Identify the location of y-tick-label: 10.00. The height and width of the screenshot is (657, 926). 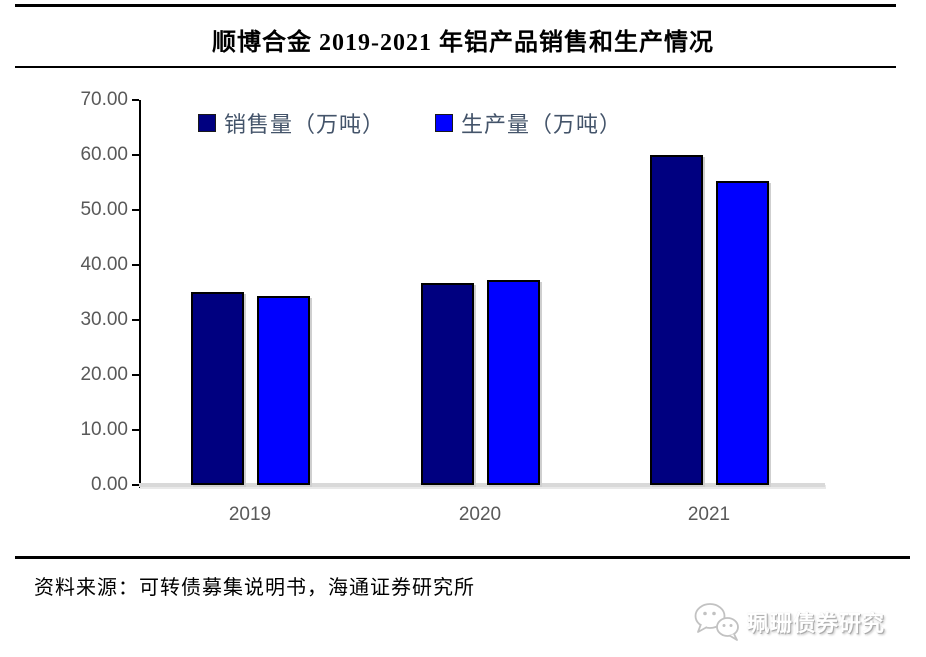
(104, 429).